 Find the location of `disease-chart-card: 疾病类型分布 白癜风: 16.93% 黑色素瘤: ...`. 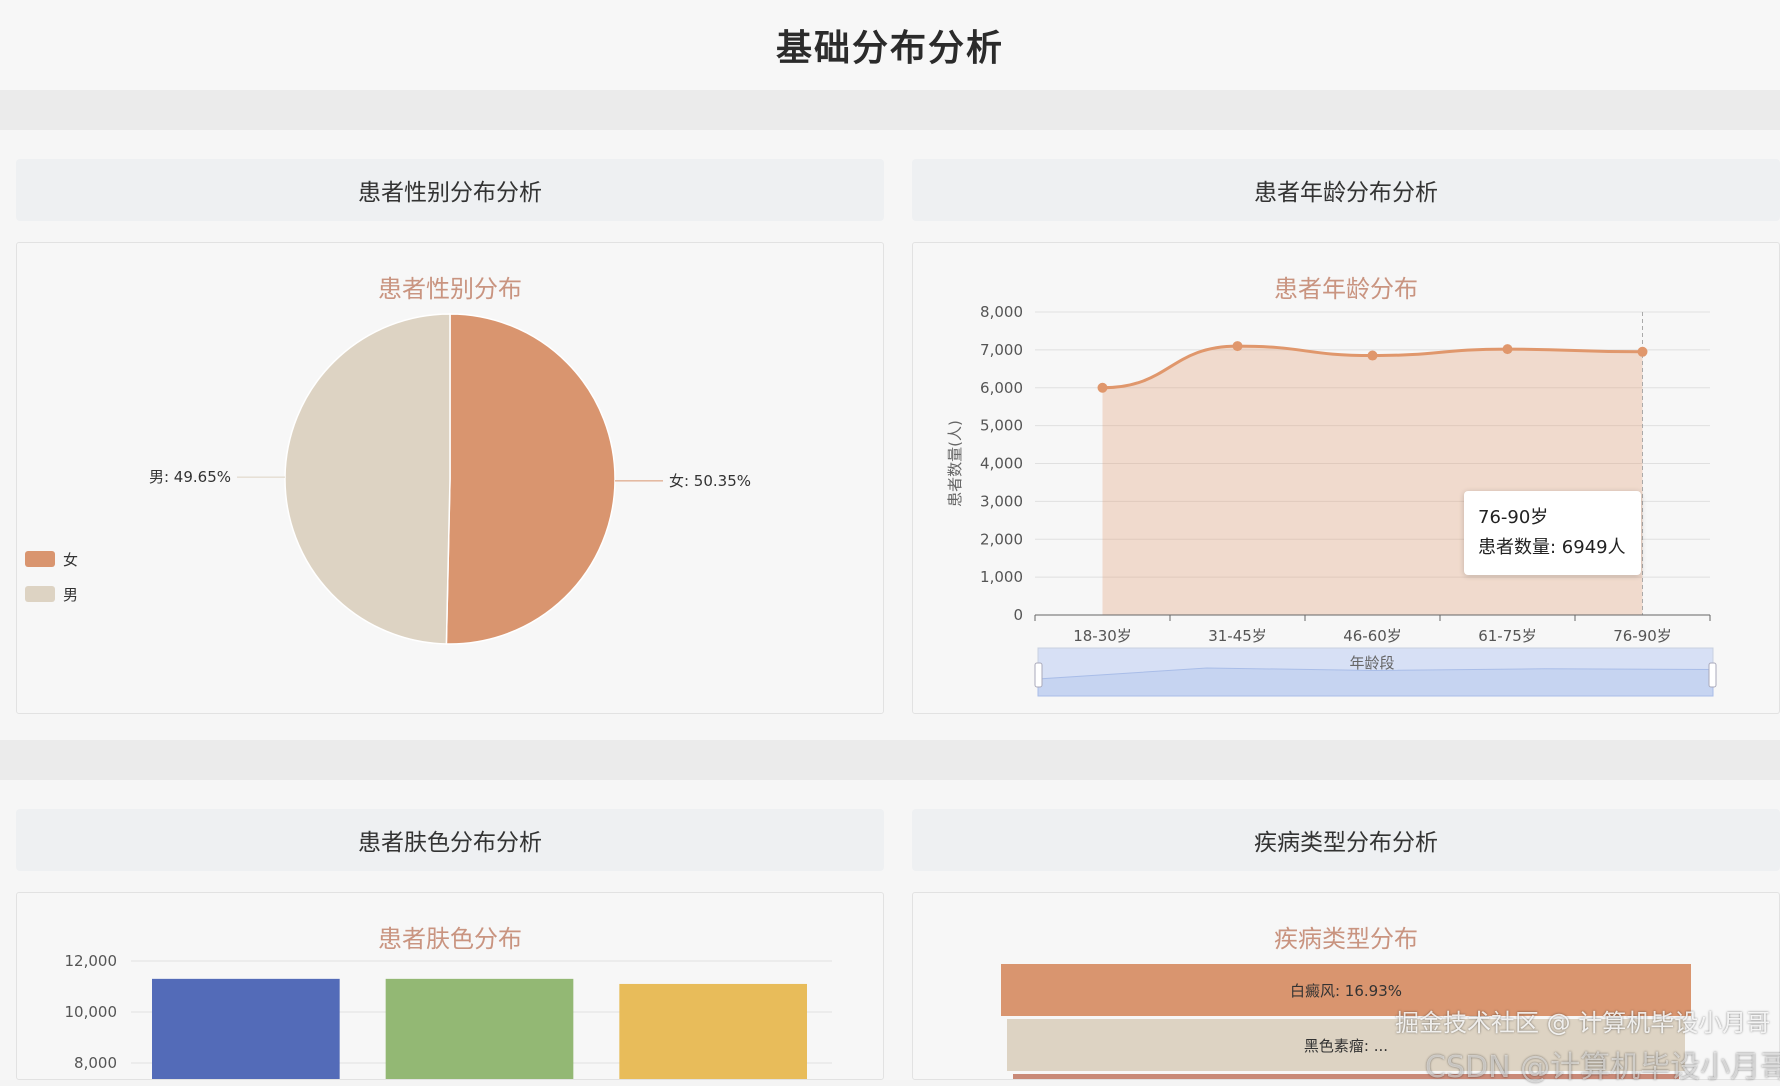

disease-chart-card: 疾病类型分布 白癜风: 16.93% 黑色素瘤: ... is located at coordinates (1346, 986).